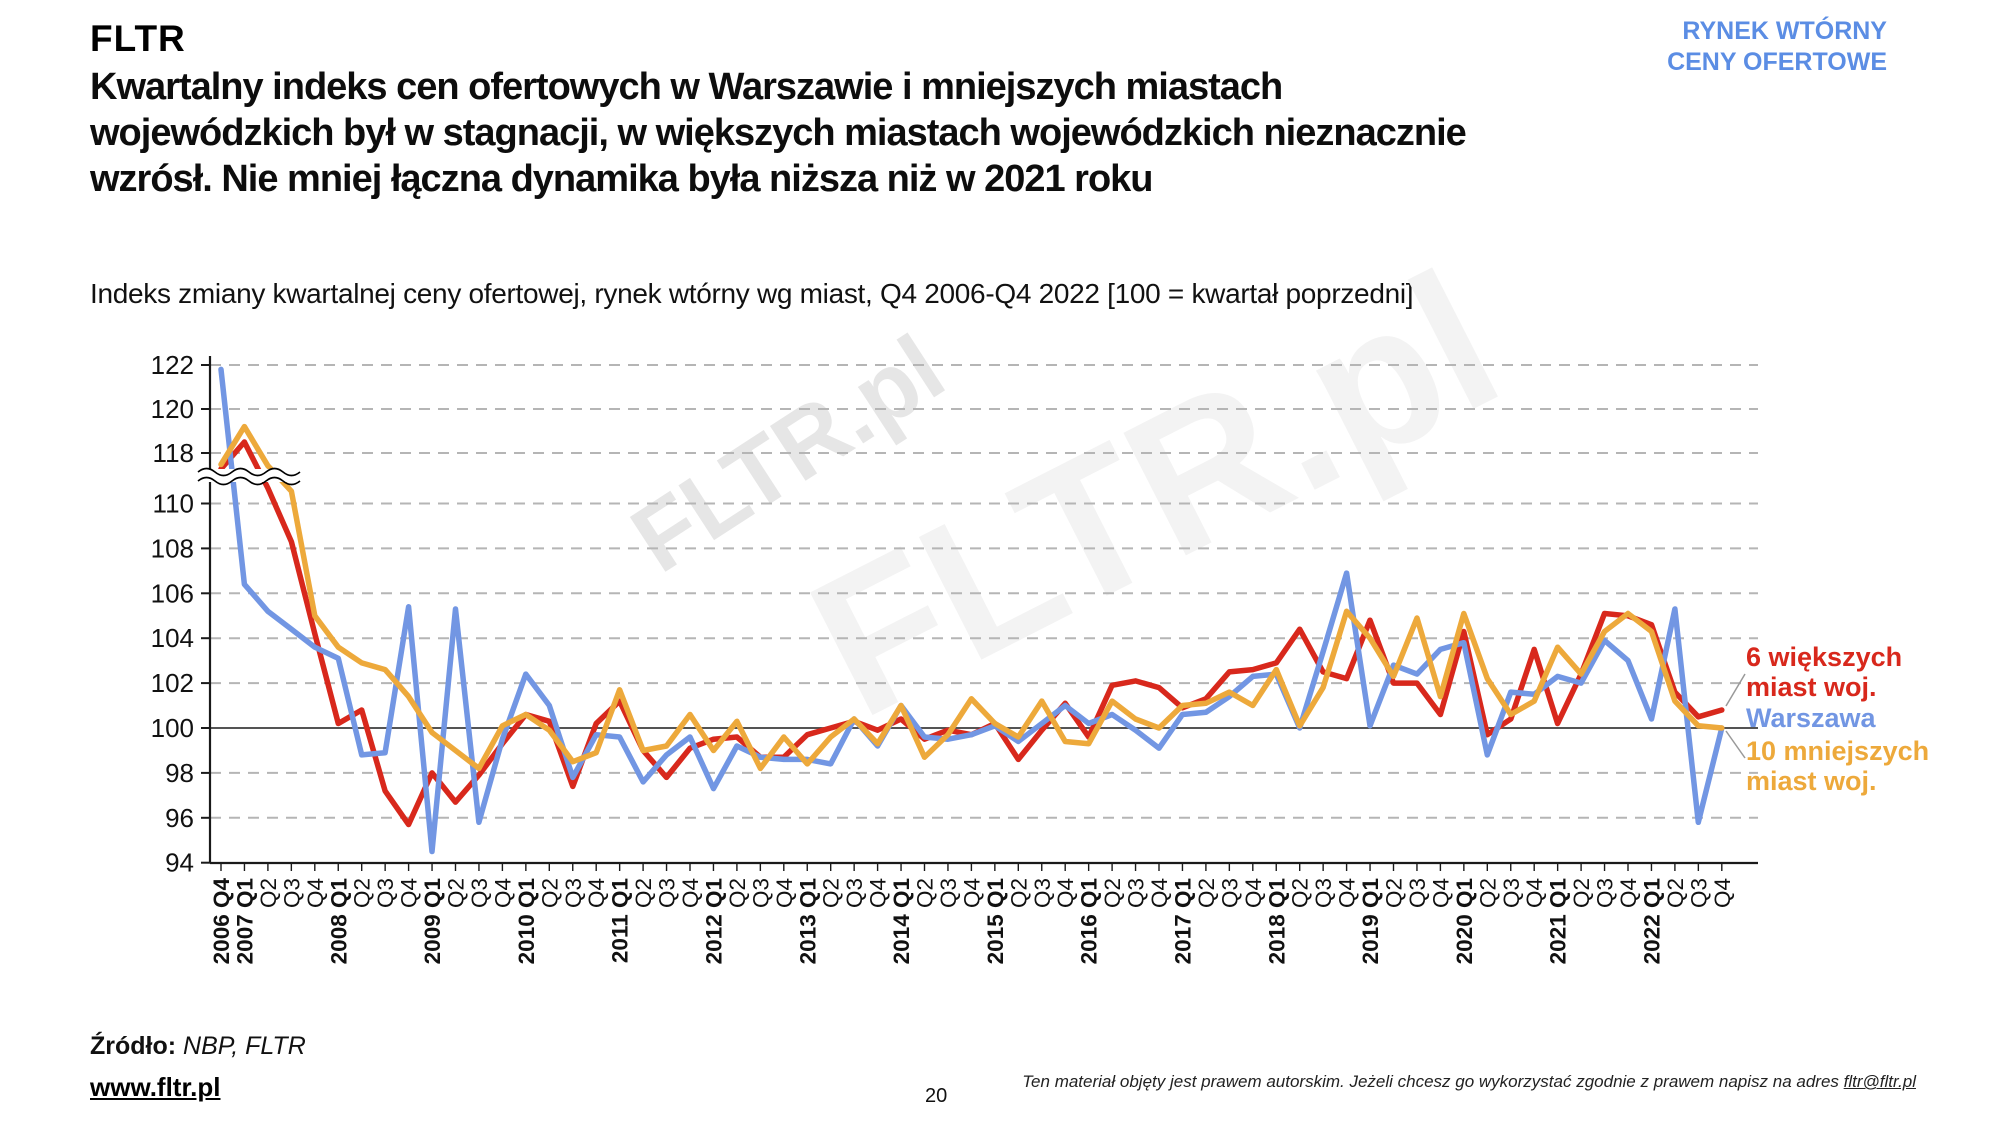  I want to click on x-tick-label-36: Q4, so click(1065, 893).